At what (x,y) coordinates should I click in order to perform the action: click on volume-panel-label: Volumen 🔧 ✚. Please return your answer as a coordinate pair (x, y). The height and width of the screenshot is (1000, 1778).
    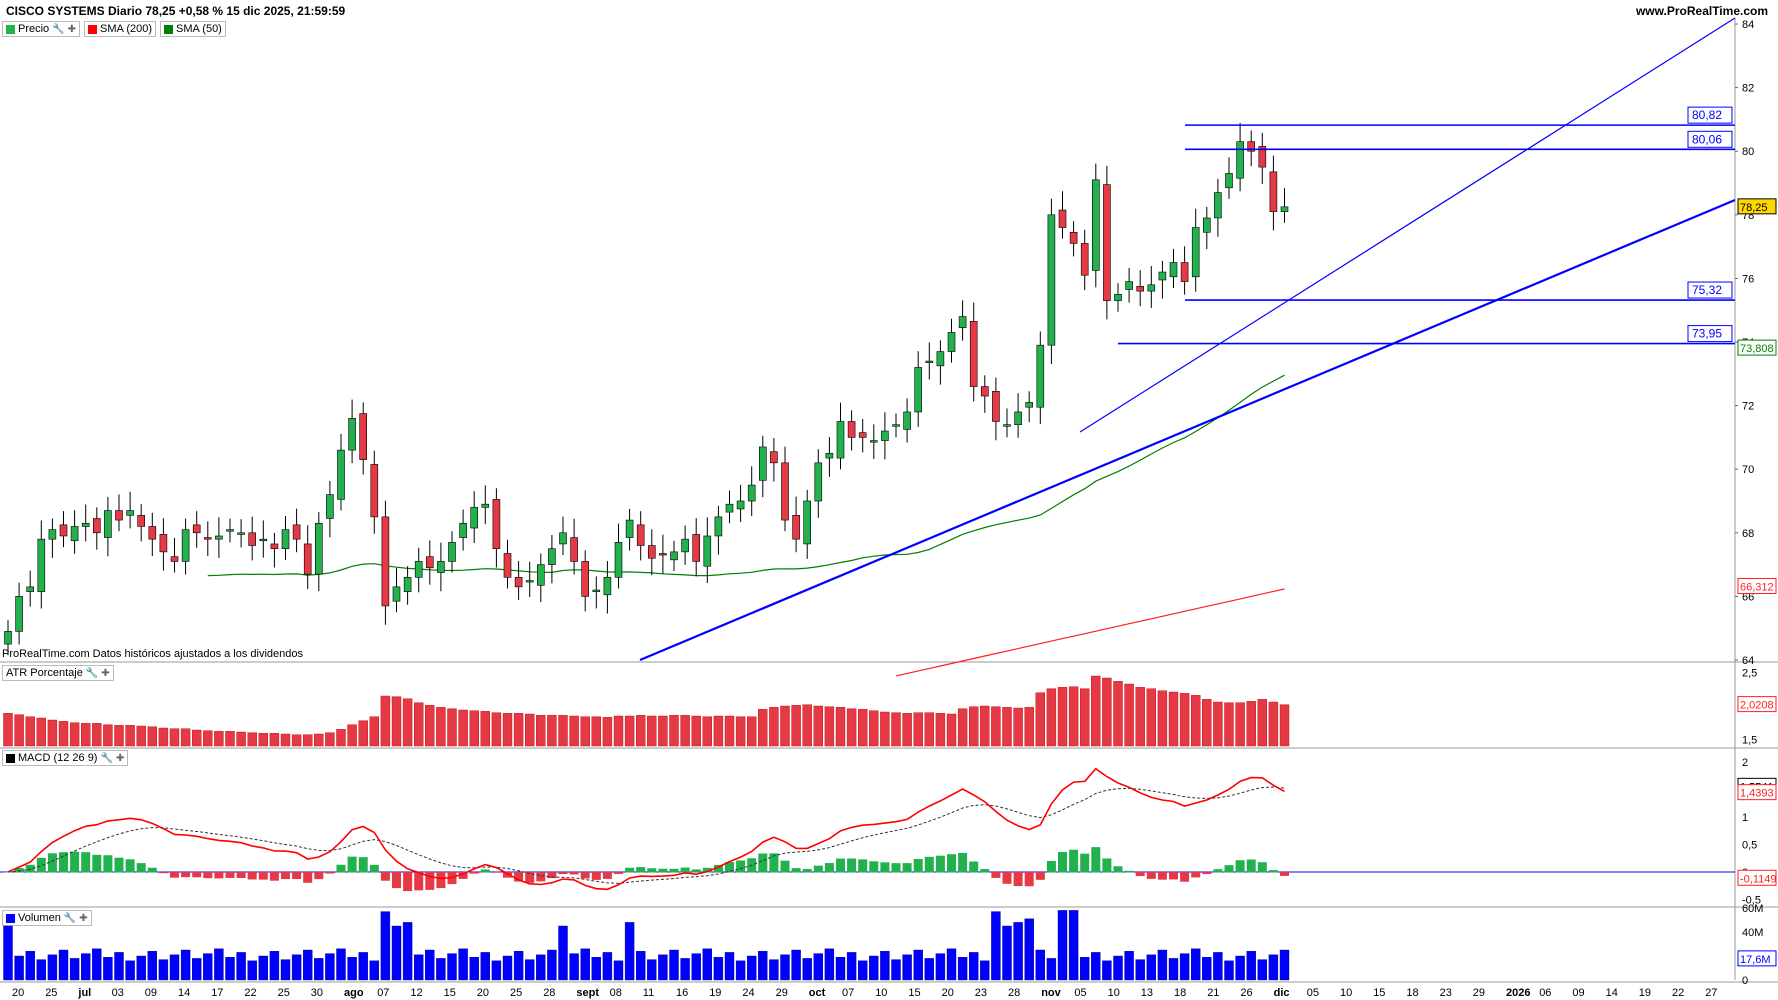
    Looking at the image, I should click on (47, 918).